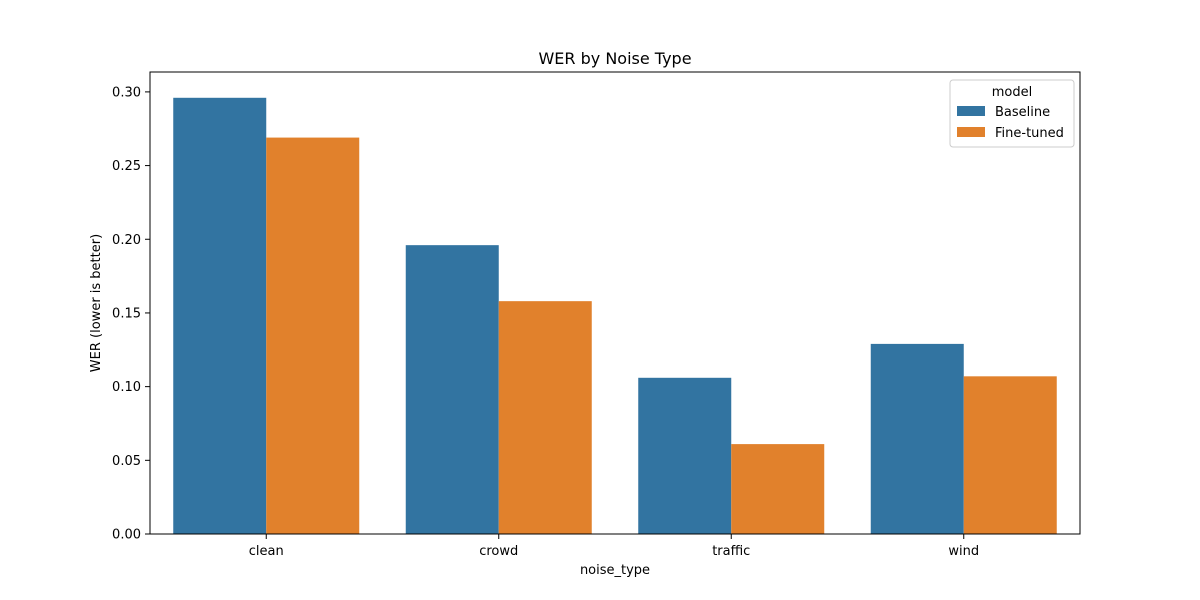  What do you see at coordinates (126, 461) in the screenshot?
I see `y-tick-label: 0.05` at bounding box center [126, 461].